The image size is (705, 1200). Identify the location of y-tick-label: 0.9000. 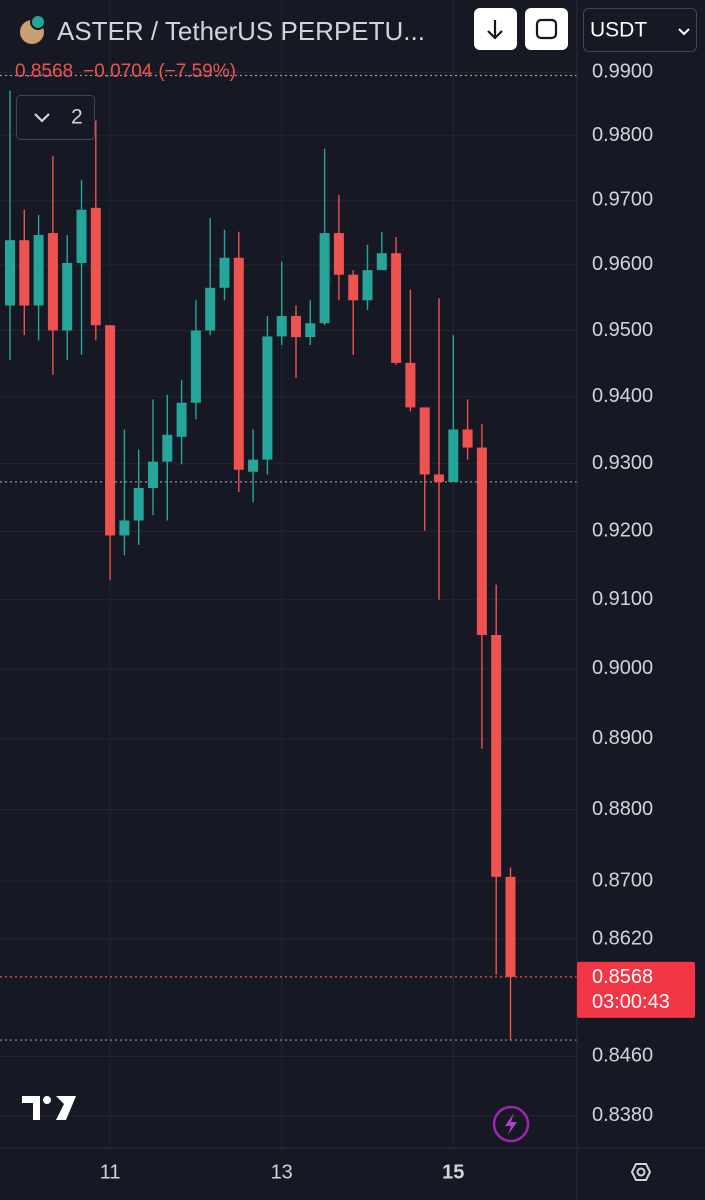
(622, 668).